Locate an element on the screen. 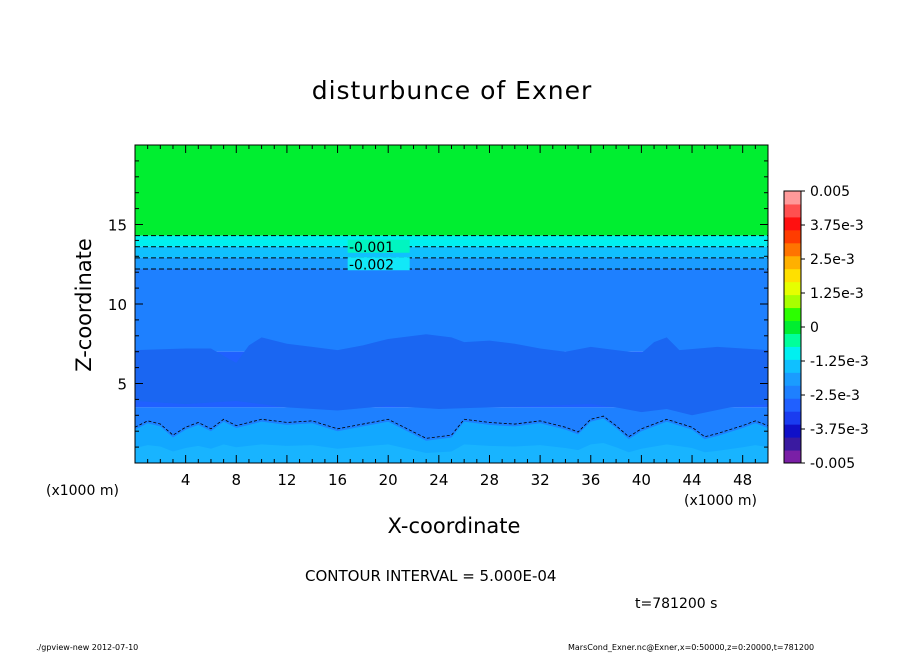 The height and width of the screenshot is (654, 904). colorbar-label: 0 is located at coordinates (814, 328).